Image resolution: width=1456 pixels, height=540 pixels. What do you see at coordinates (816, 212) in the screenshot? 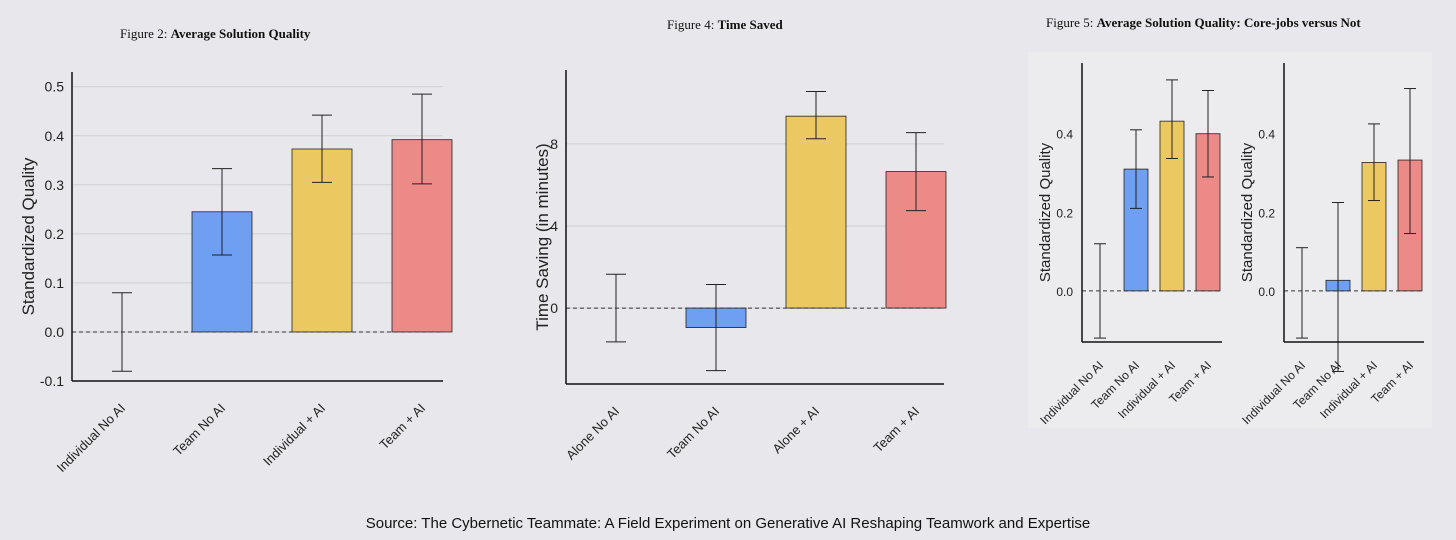
I see `bar` at bounding box center [816, 212].